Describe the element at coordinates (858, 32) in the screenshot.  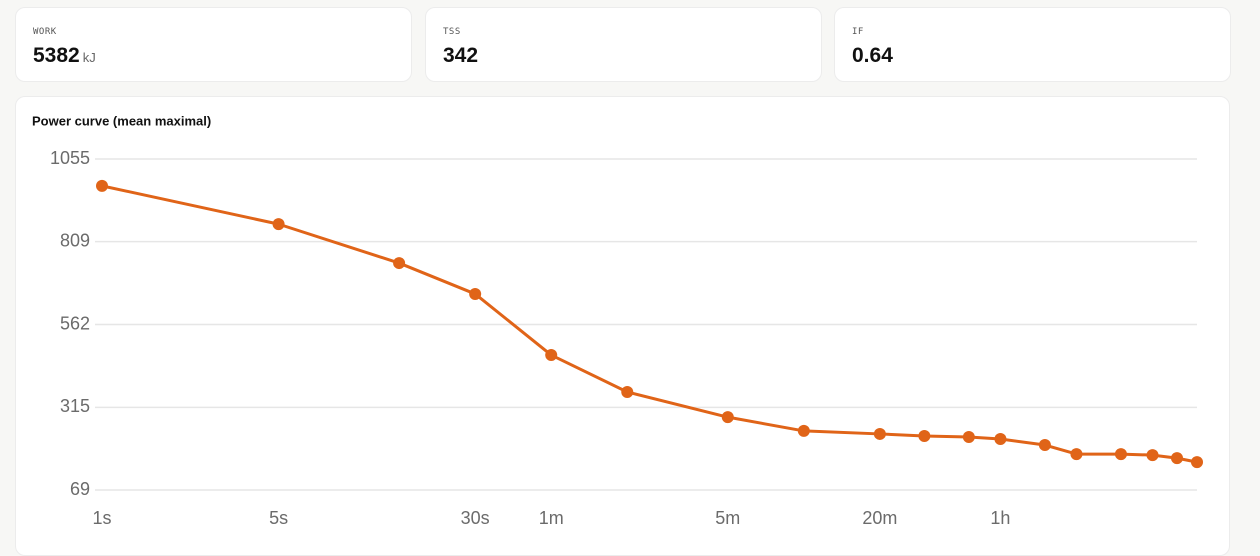
I see `stat-label: IF` at that location.